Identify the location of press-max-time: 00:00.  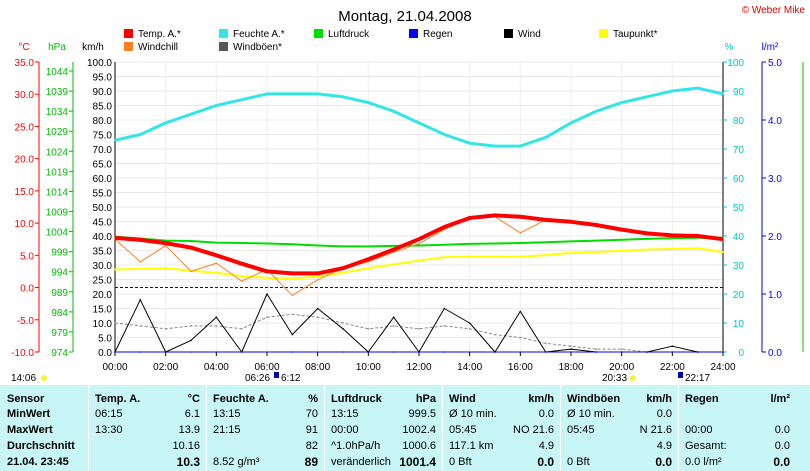
(345, 430).